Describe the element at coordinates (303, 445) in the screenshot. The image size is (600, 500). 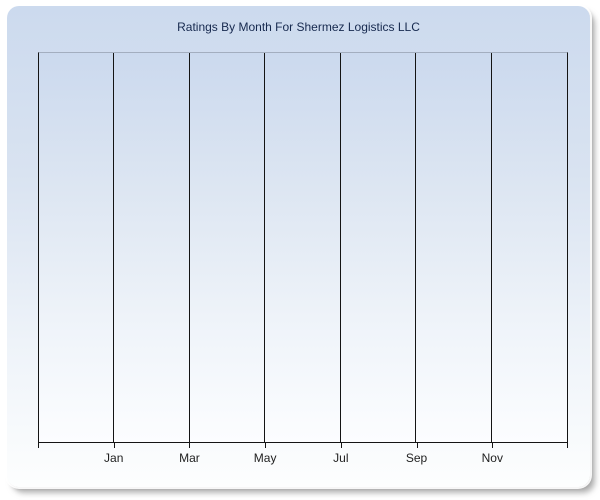
I see `x-axis-ticks-layer` at that location.